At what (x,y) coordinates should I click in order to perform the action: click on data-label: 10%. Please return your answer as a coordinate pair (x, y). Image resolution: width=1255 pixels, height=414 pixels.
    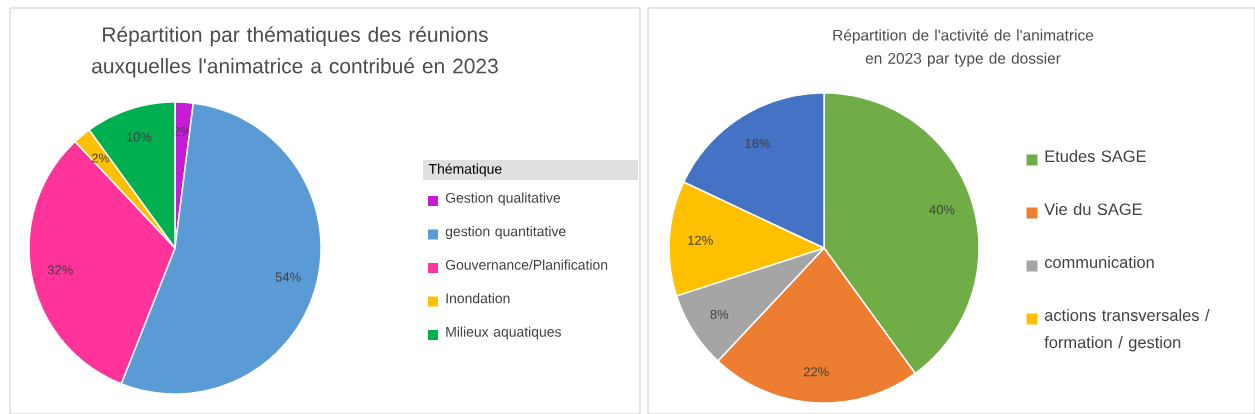
    Looking at the image, I should click on (139, 137).